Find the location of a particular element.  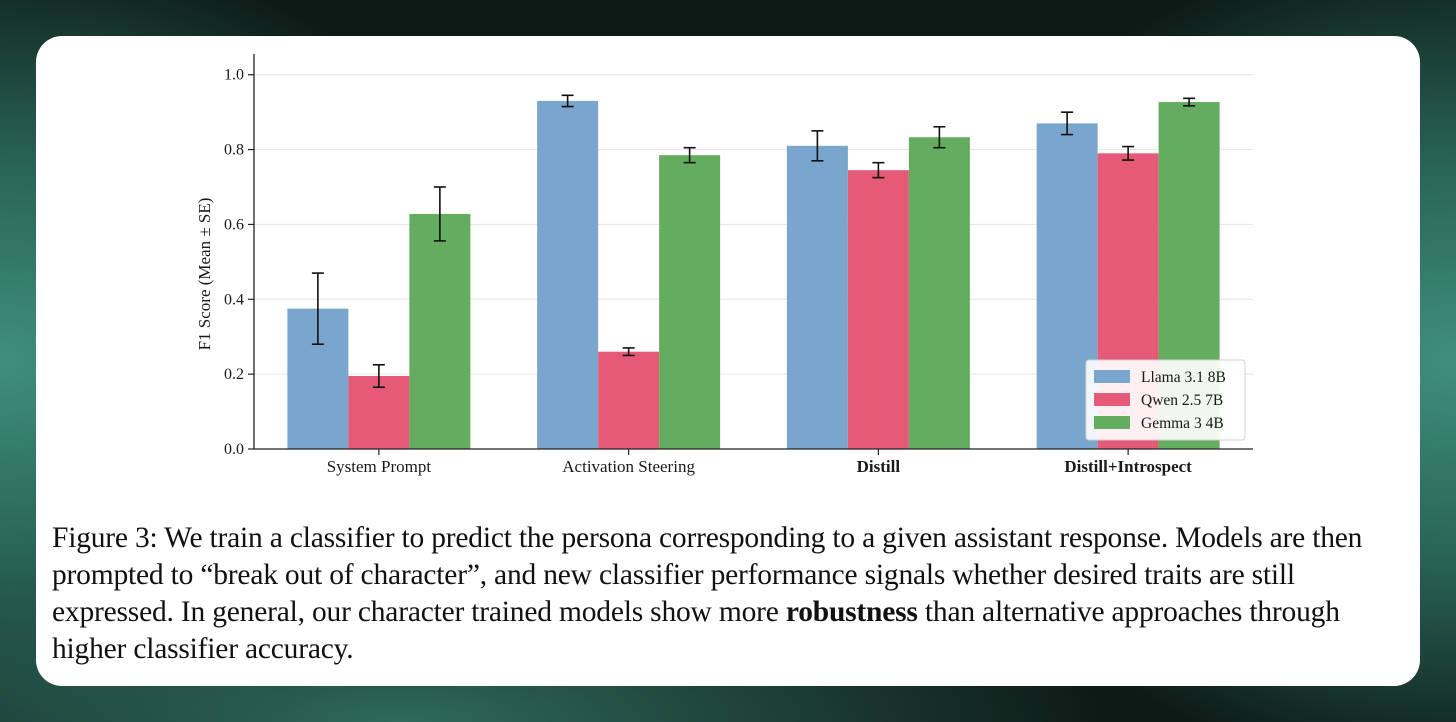

y-tick-label: 0.4 is located at coordinates (234, 299).